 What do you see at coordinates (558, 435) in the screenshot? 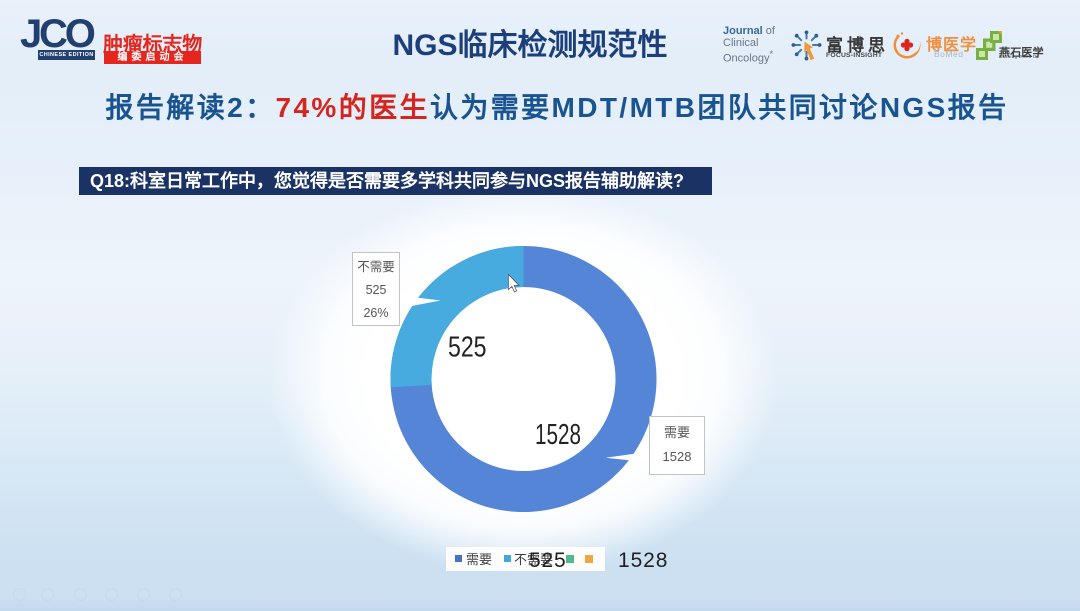
I see `svg-text: 1528` at bounding box center [558, 435].